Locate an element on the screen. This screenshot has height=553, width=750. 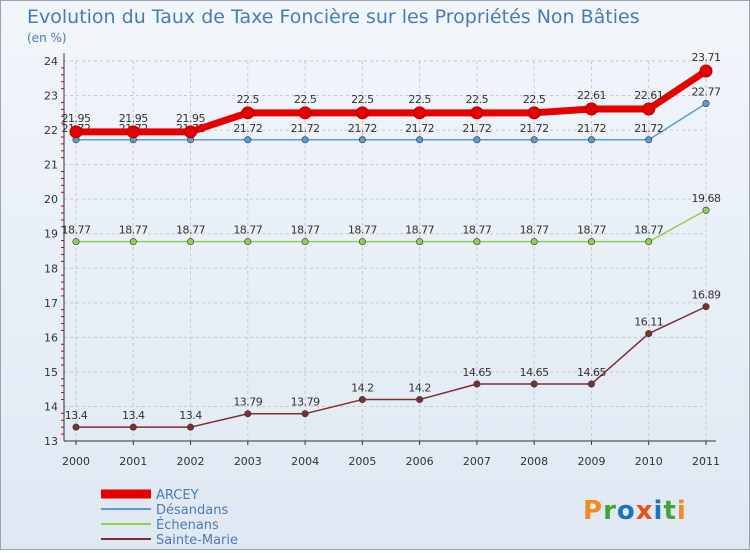
x-tick-label: 2007 is located at coordinates (477, 461).